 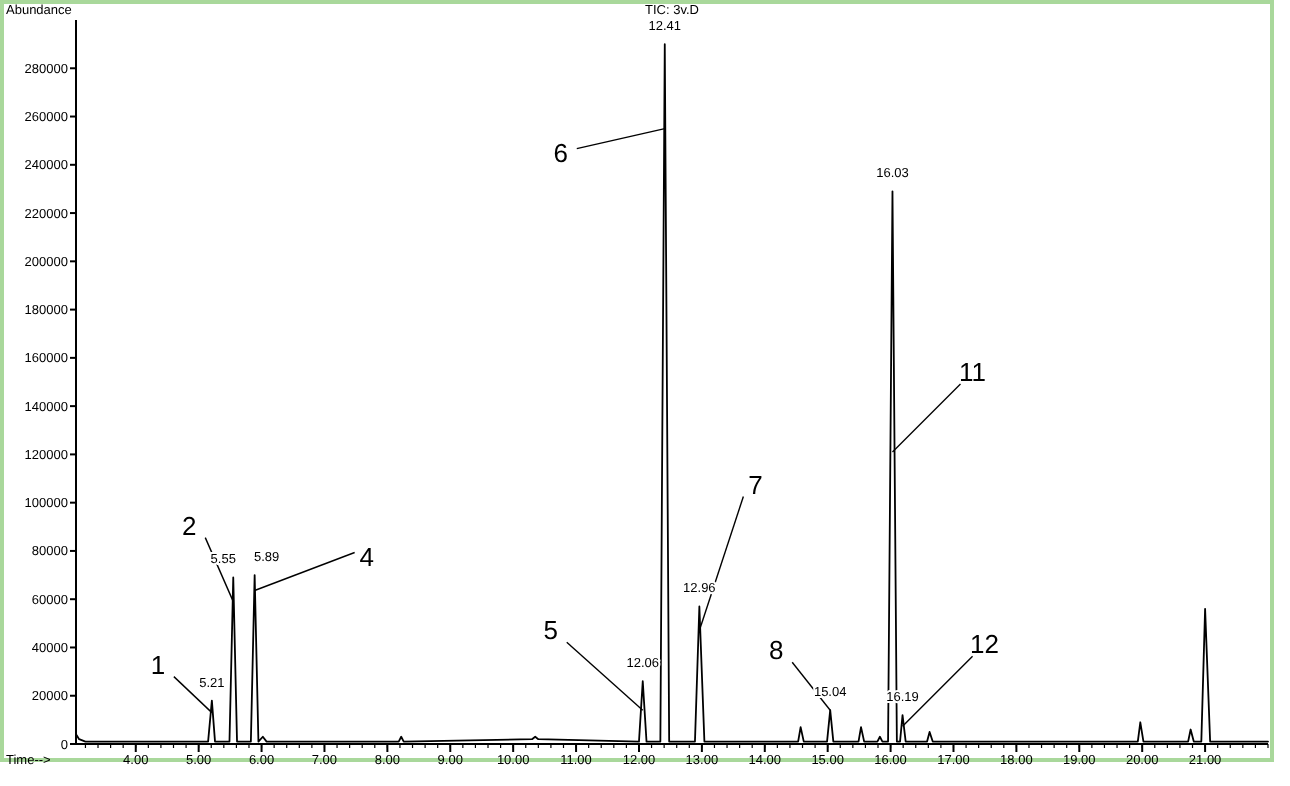 I want to click on annotation: 7, so click(x=755, y=484).